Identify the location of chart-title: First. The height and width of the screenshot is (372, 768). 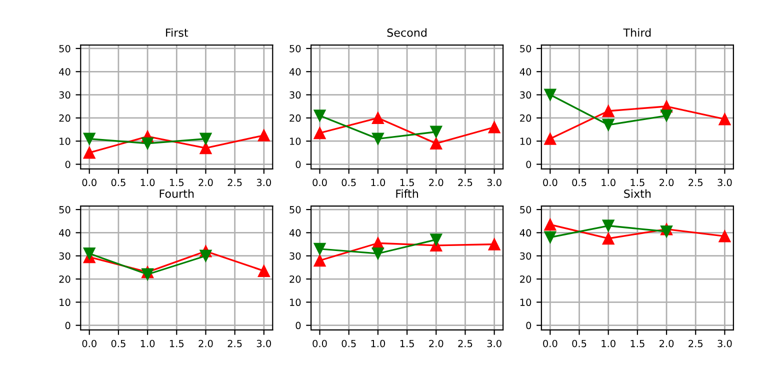
(177, 32).